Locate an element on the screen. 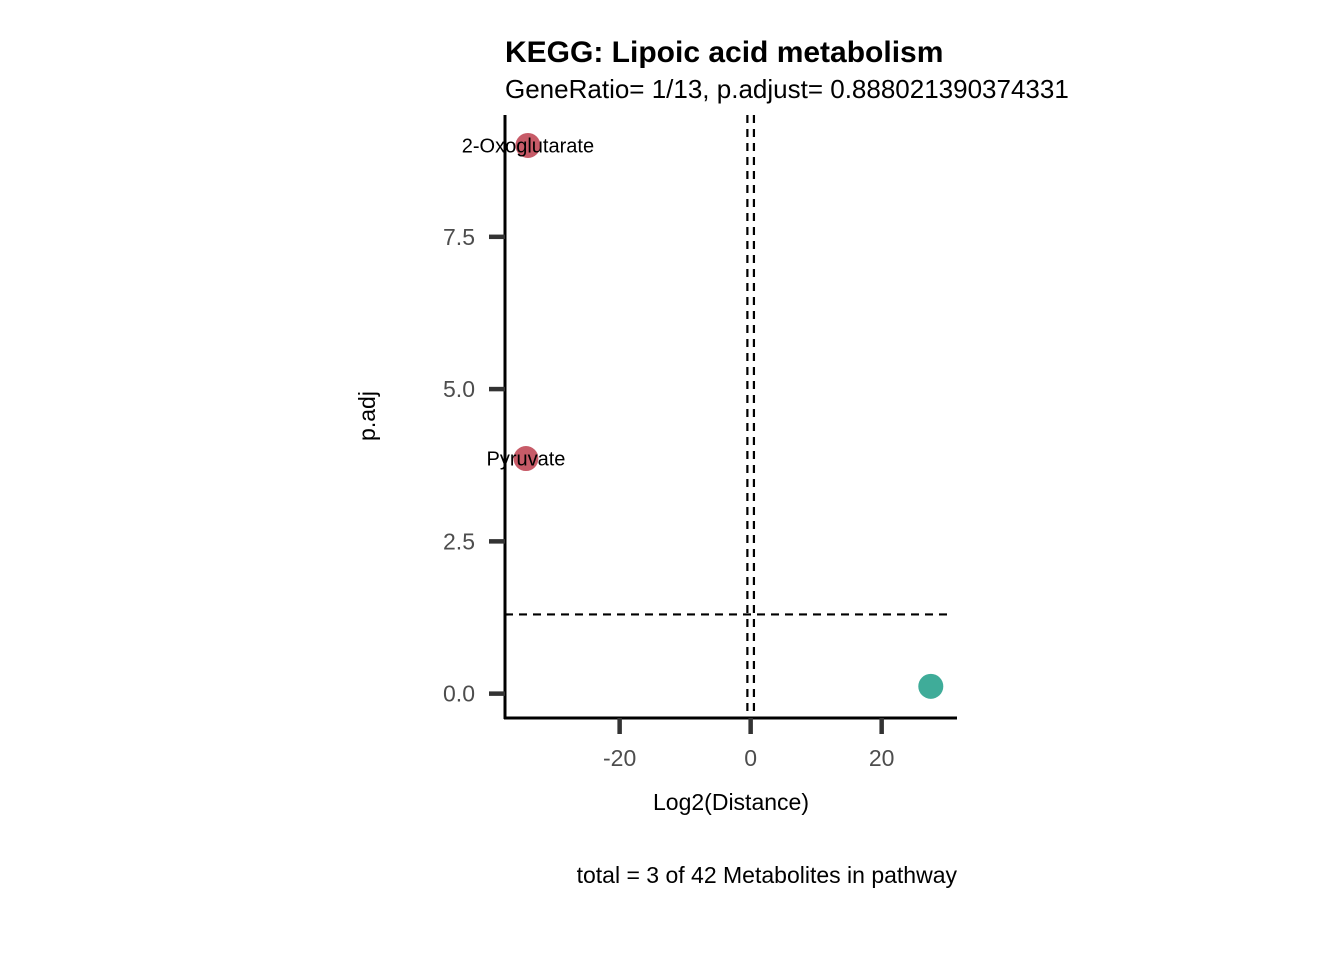 This screenshot has width=1344, height=965. x-axis-title: Log2(Distance) is located at coordinates (731, 802).